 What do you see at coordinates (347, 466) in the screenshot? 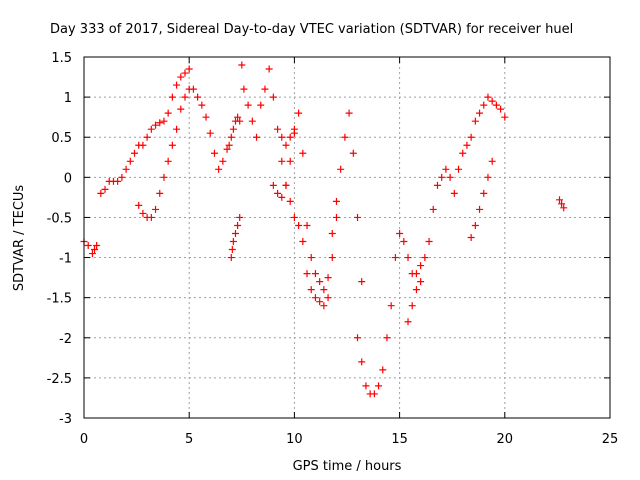
I see `x-axis-label: GPS time / hours` at bounding box center [347, 466].